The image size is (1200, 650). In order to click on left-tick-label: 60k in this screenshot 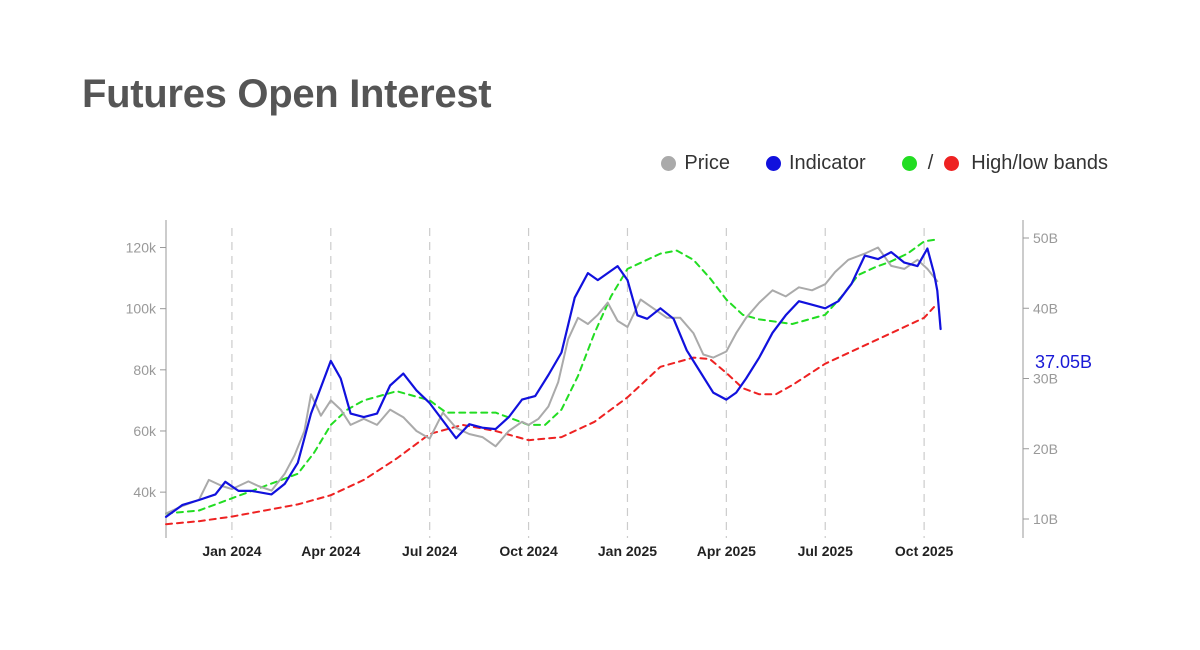, I will do `click(145, 431)`.